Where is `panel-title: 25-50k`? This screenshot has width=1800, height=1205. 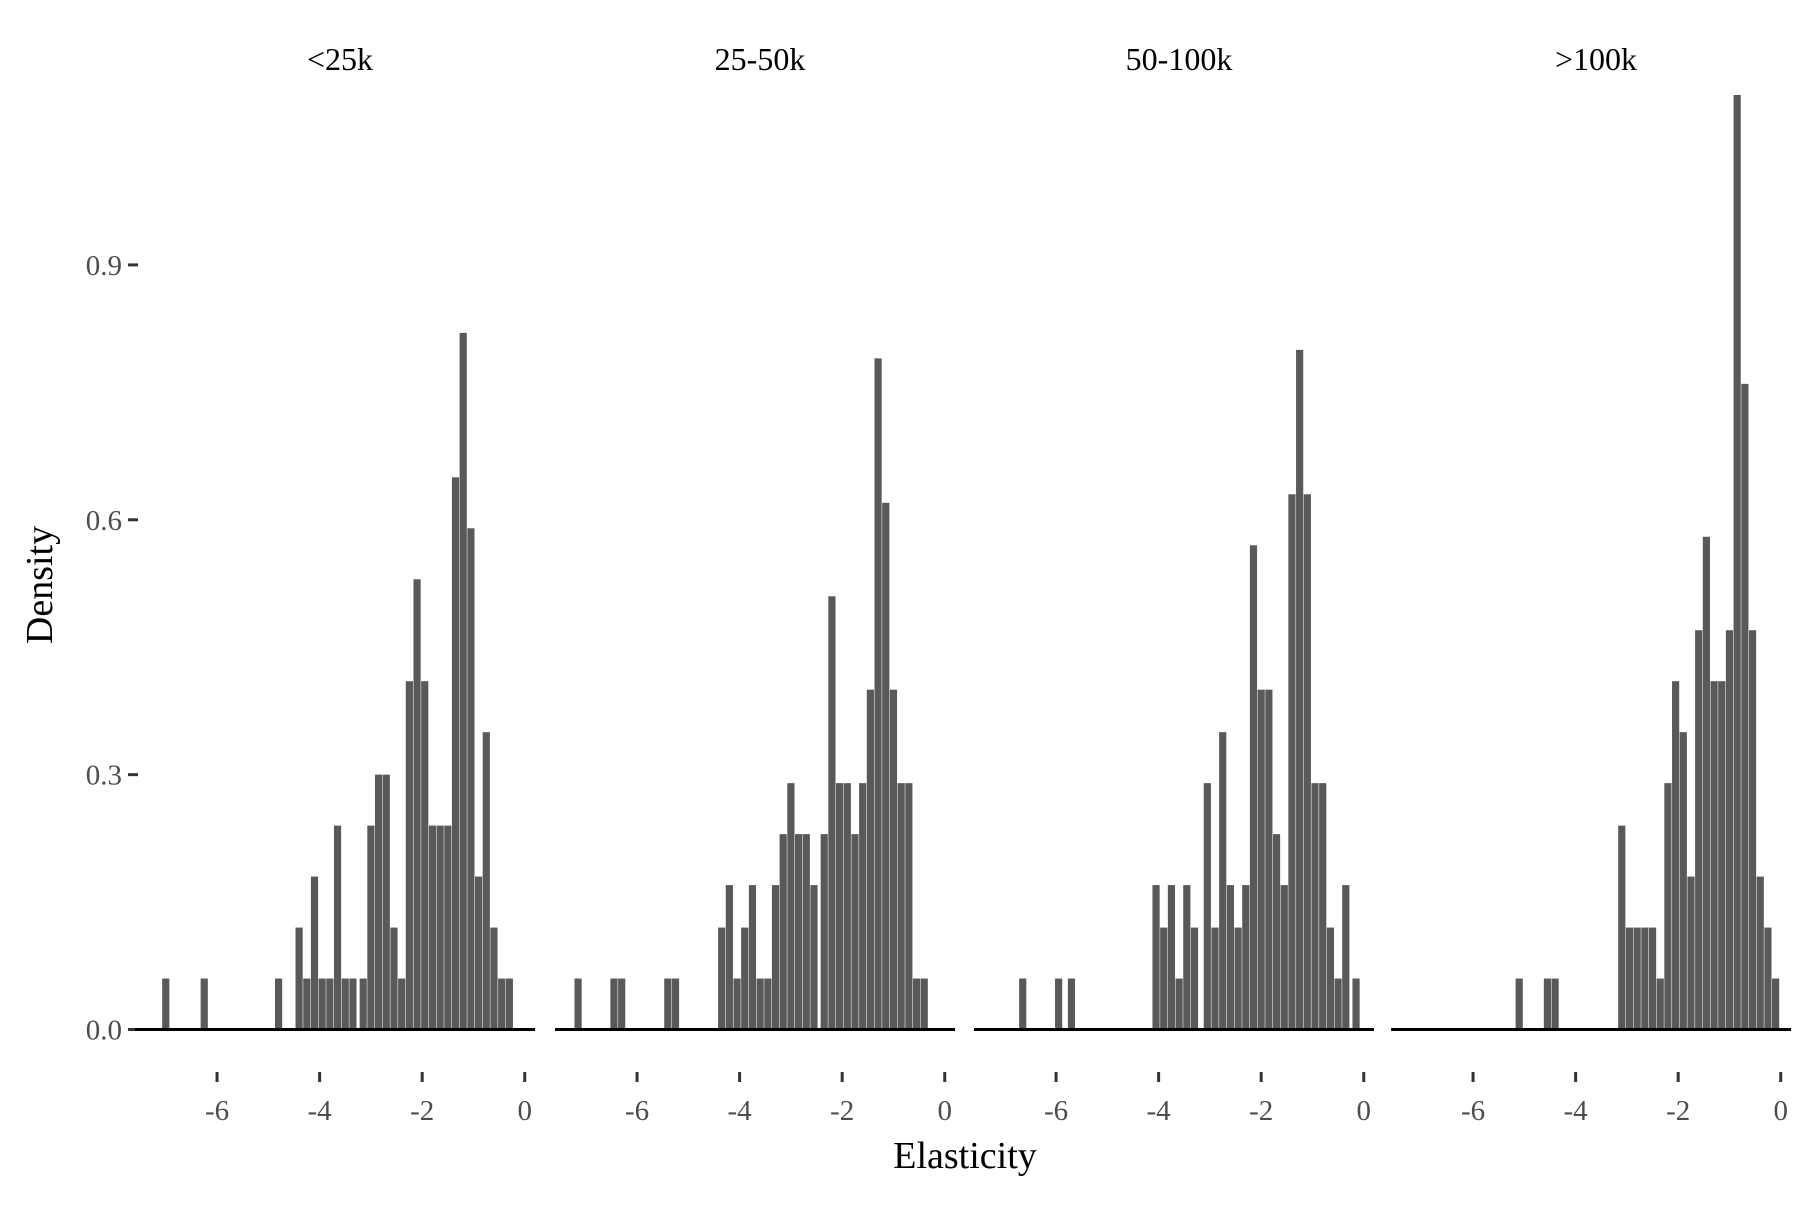
panel-title: 25-50k is located at coordinates (760, 59).